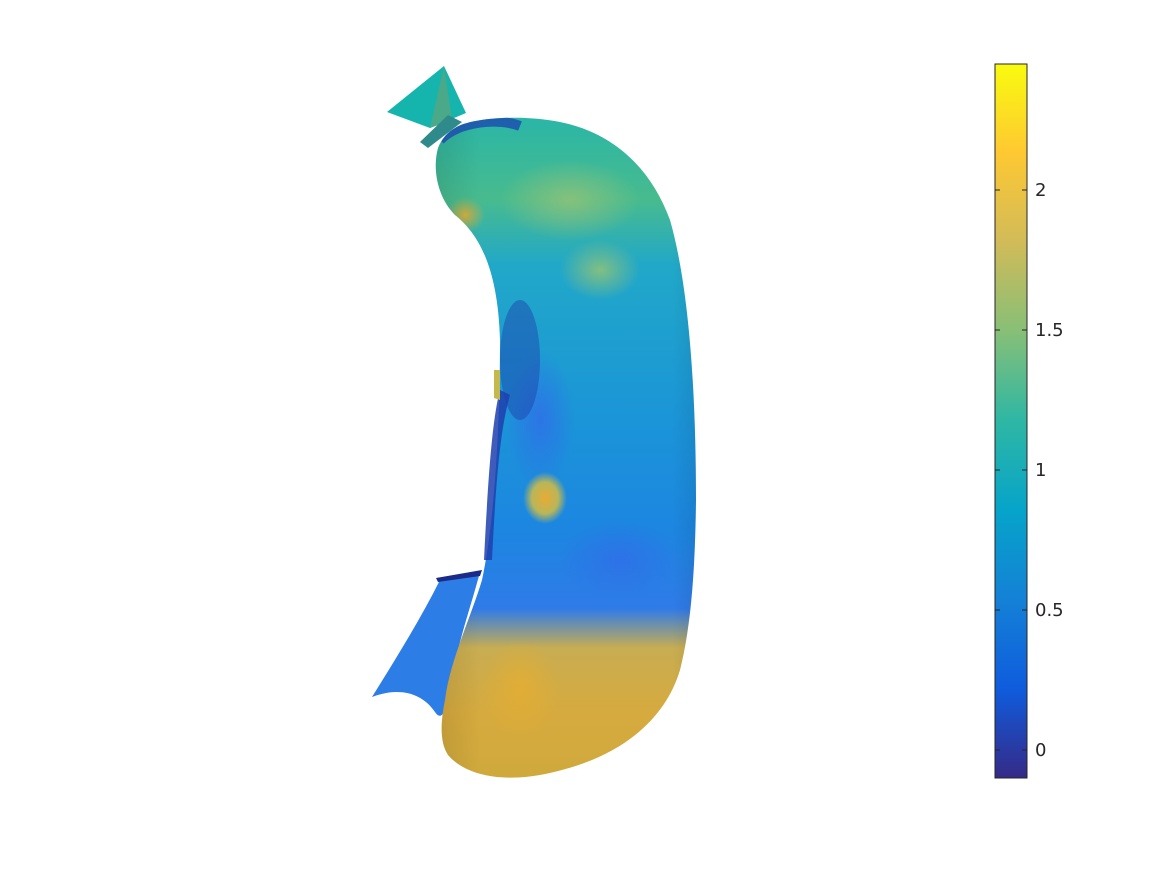 The width and height of the screenshot is (1167, 875). I want to click on colorbar-gradient, so click(1011, 421).